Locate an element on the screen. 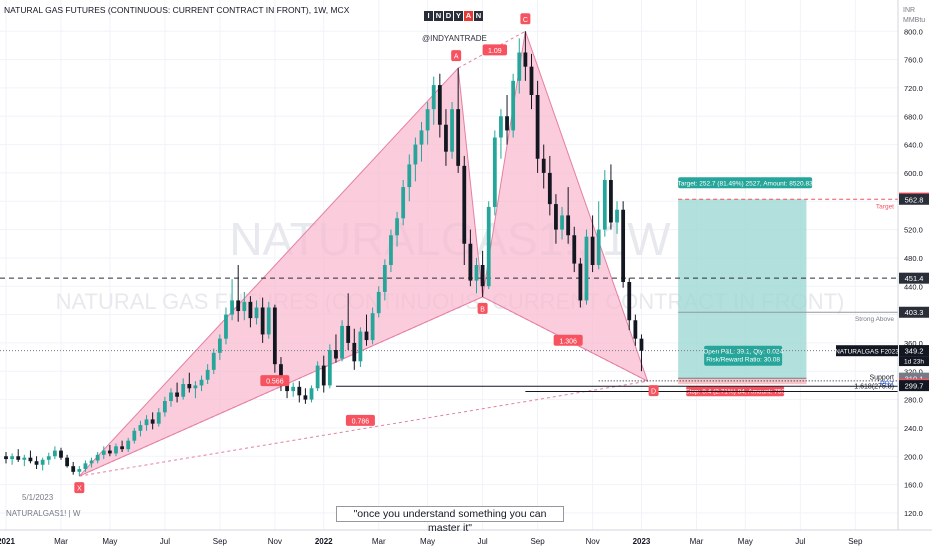  pattern-point-a: A is located at coordinates (456, 56).